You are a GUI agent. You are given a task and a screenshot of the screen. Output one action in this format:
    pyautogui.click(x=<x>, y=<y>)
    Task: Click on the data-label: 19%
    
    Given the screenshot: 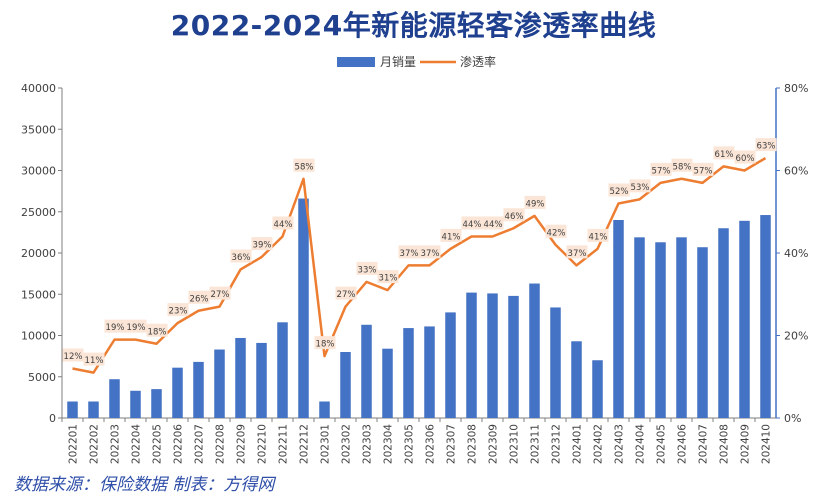 What is the action you would take?
    pyautogui.click(x=136, y=328)
    